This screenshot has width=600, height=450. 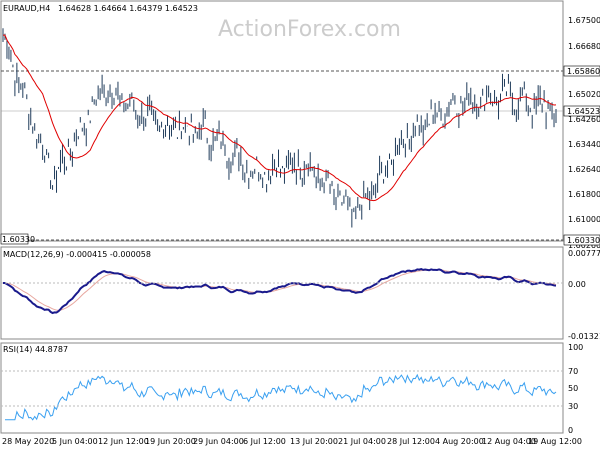 What do you see at coordinates (584, 219) in the screenshot?
I see `price-tick: 1.61000` at bounding box center [584, 219].